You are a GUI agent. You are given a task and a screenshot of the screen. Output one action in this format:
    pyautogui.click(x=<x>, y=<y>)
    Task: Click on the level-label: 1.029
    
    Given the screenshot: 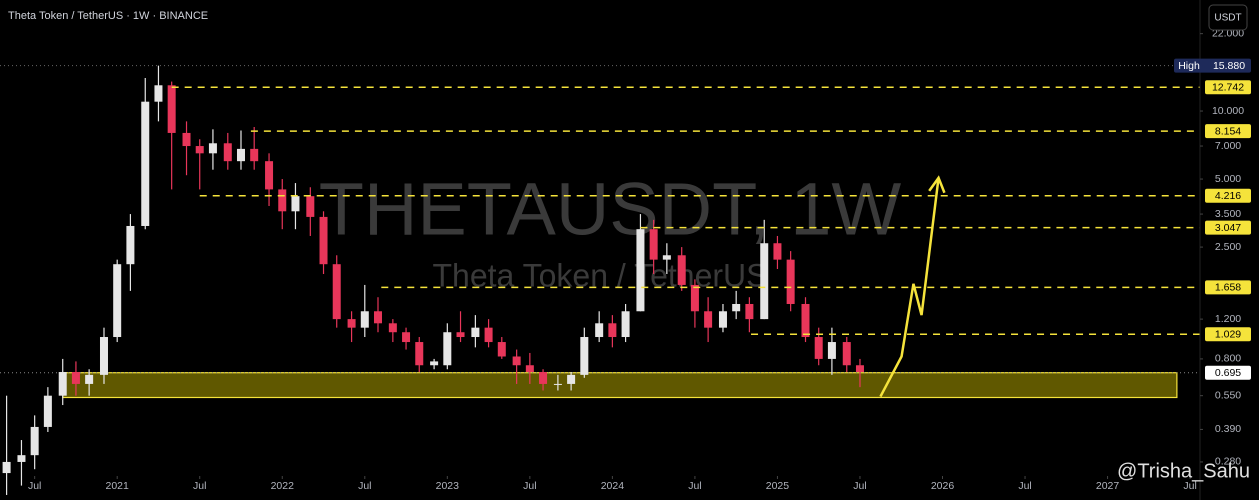 What is the action you would take?
    pyautogui.click(x=1228, y=334)
    